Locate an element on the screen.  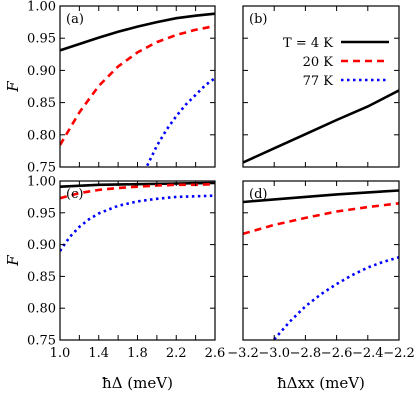
panel-label: (d) is located at coordinates (258, 194).